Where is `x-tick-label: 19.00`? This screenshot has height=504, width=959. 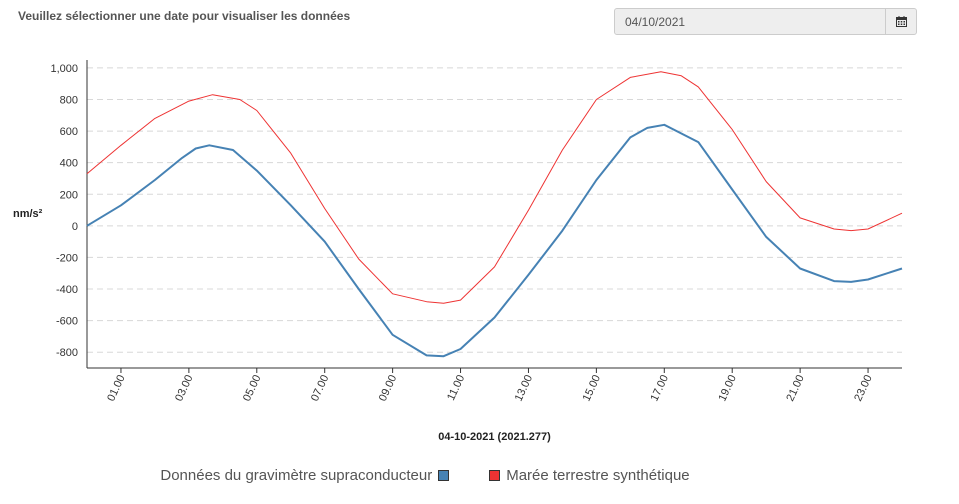 x-tick-label: 19.00 is located at coordinates (727, 388).